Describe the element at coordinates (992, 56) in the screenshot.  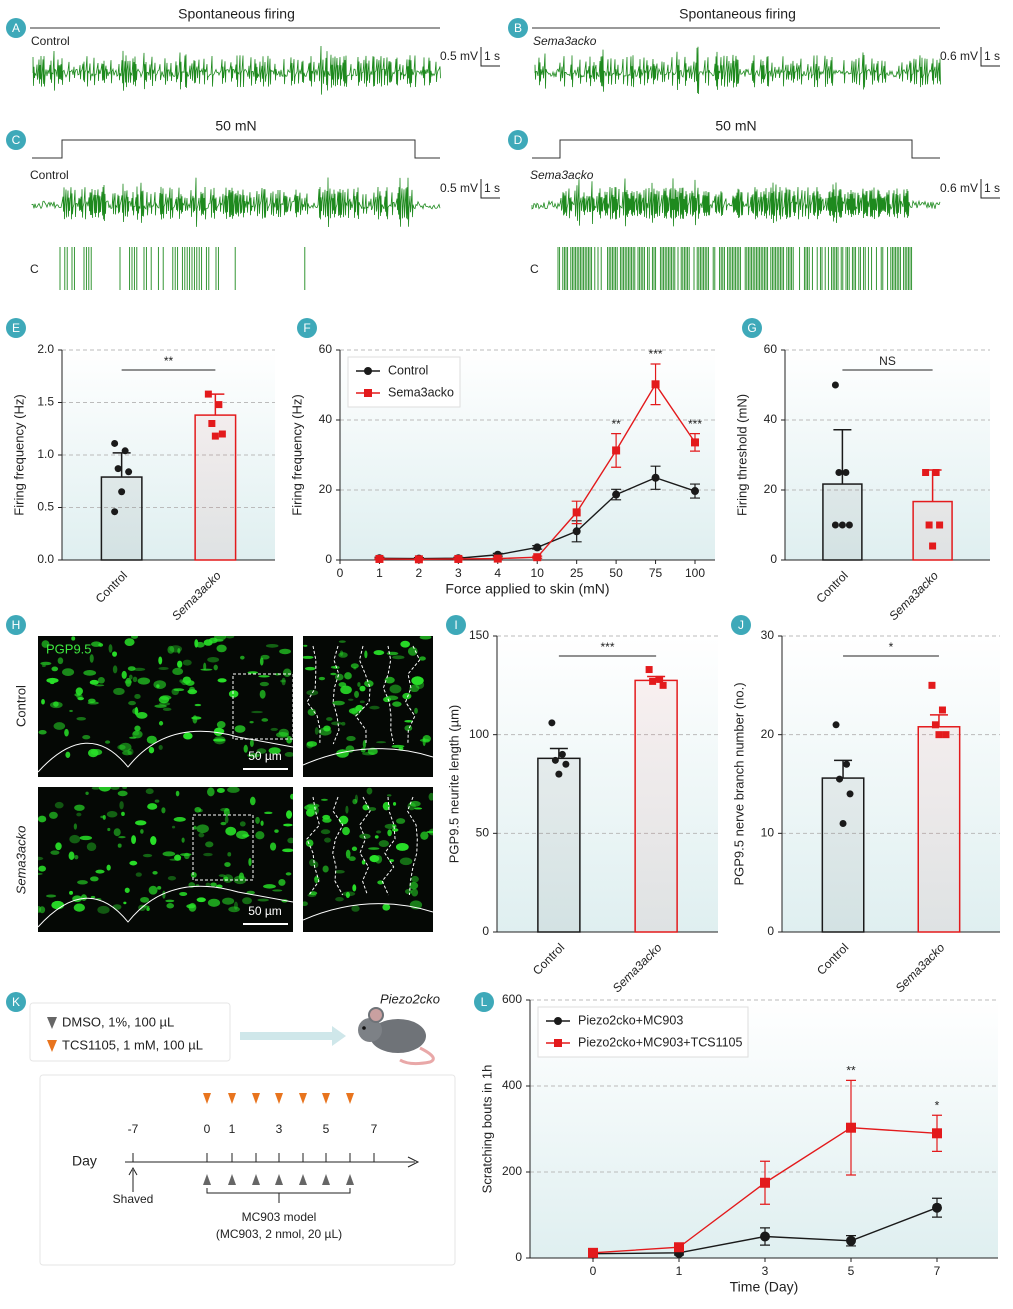
I see `scale-time: 1 s` at that location.